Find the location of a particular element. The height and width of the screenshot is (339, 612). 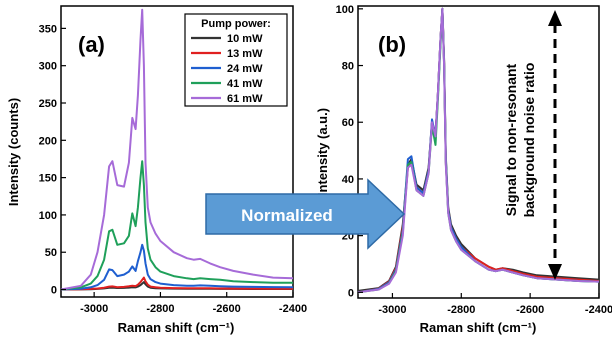

panel-b-y-tick-label: 80 is located at coordinates (348, 67).